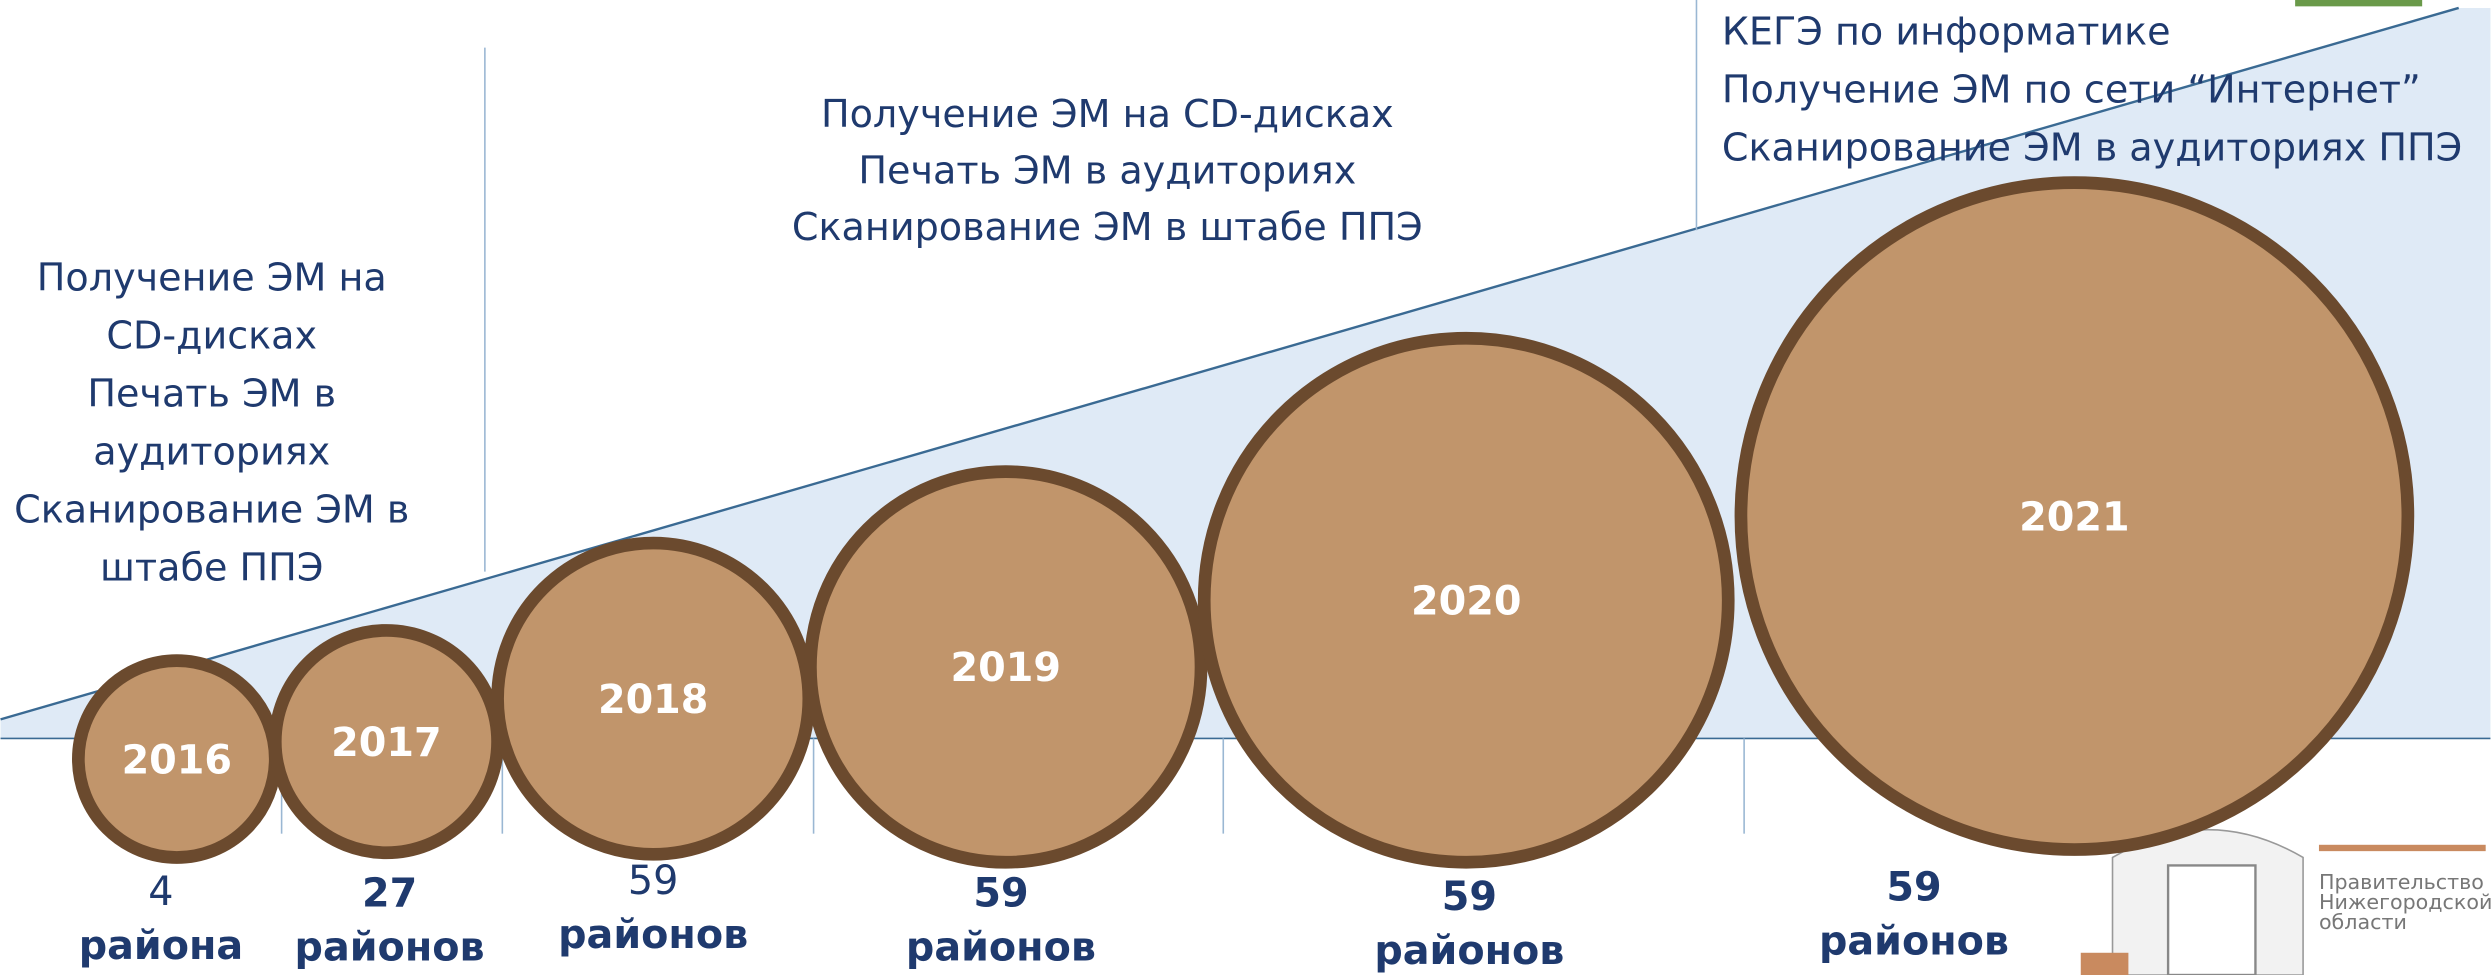 The height and width of the screenshot is (975, 2491). I want to click on year-label: 2021, so click(2074, 517).